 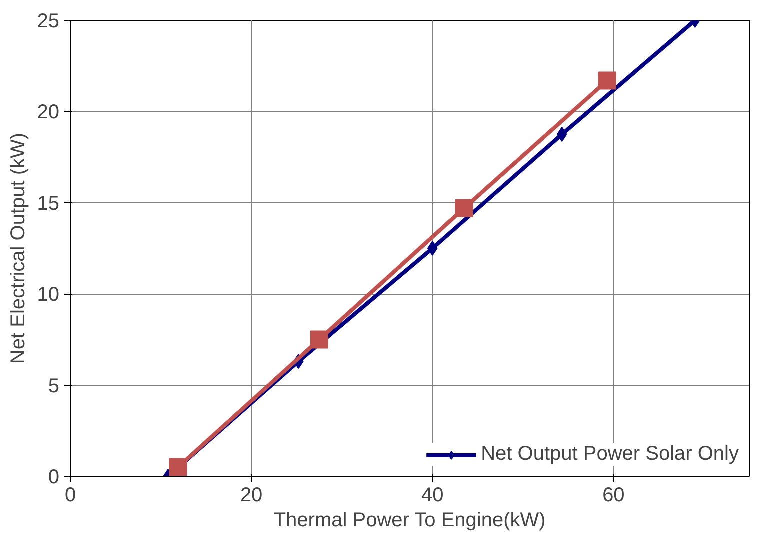 I want to click on x-axis-title: Thermal Power To Engine(kW), so click(x=410, y=521).